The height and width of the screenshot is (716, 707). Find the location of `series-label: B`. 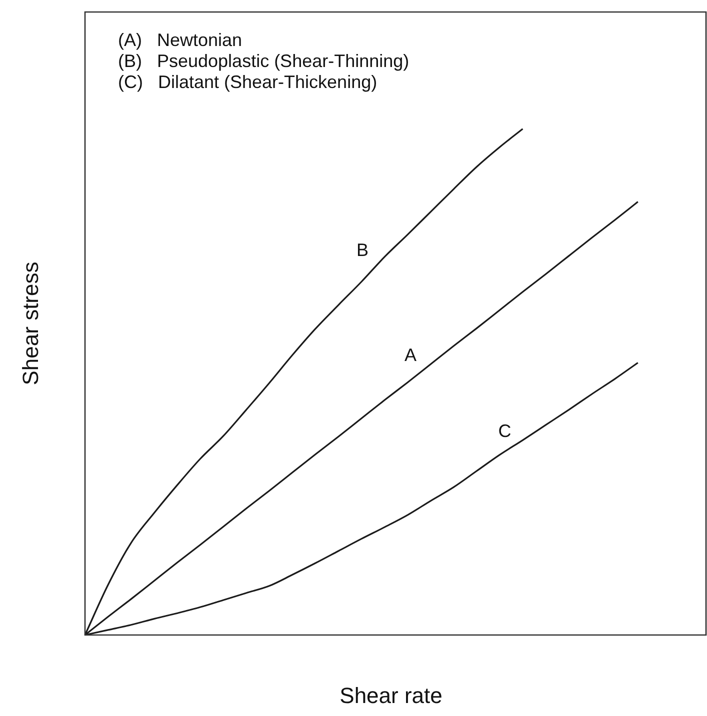

series-label: B is located at coordinates (362, 250).